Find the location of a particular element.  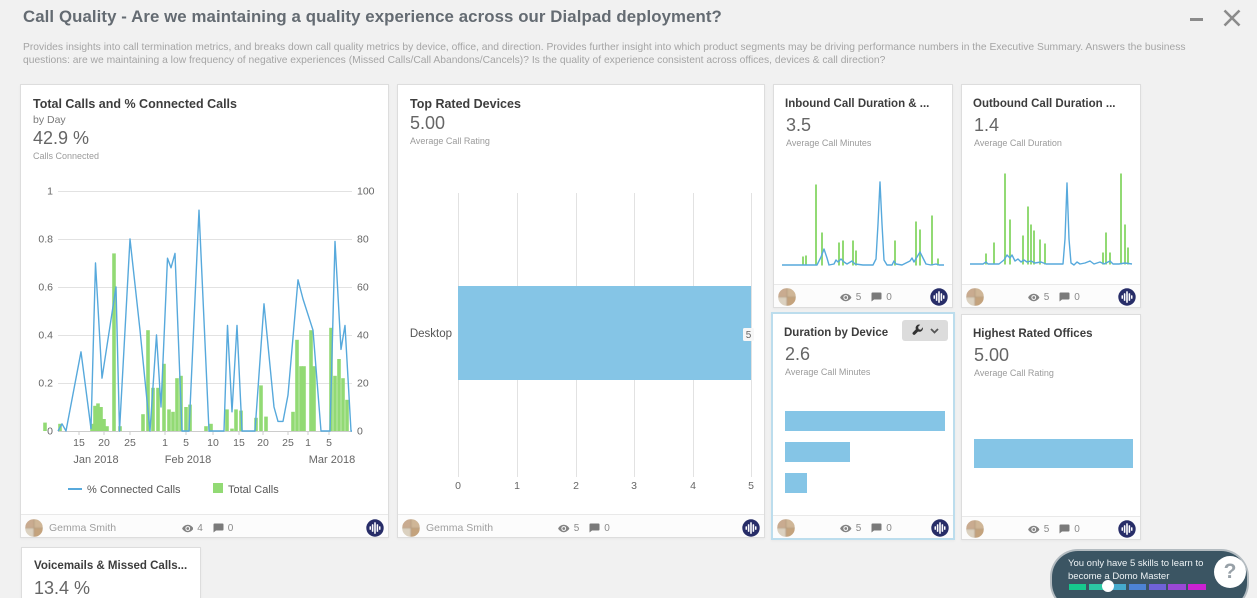

svg-text: Total Calls is located at coordinates (253, 490).